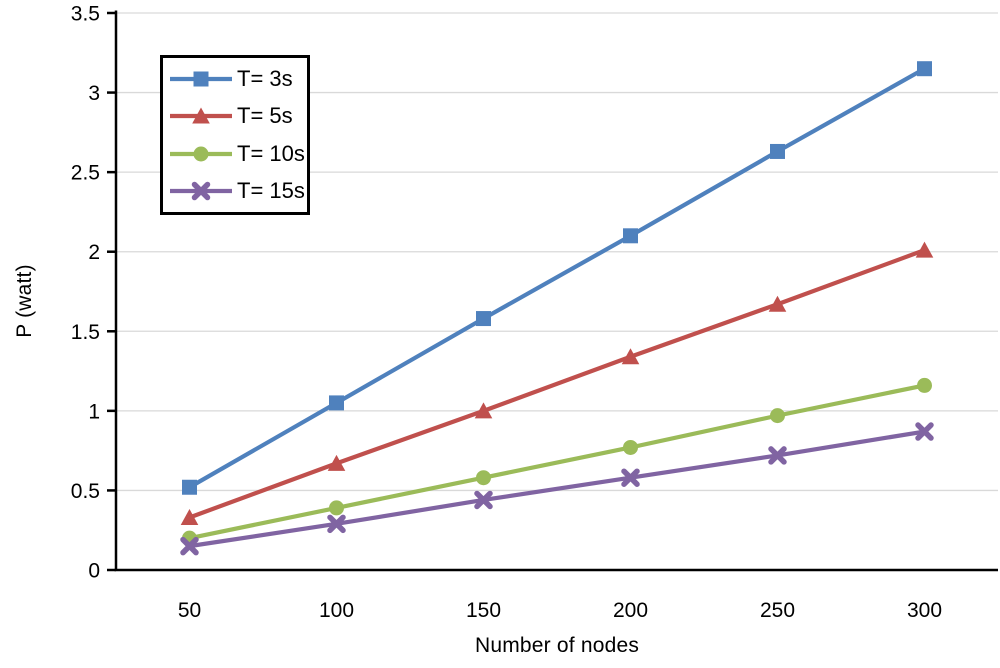  What do you see at coordinates (557, 489) in the screenshot?
I see `series-line-t-15s` at bounding box center [557, 489].